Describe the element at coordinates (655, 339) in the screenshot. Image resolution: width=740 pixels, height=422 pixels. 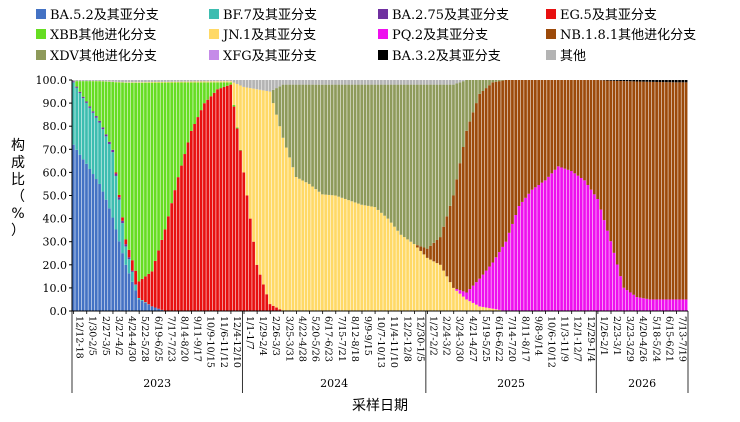
I see `x-tick-label: 5/18-5/24` at that location.